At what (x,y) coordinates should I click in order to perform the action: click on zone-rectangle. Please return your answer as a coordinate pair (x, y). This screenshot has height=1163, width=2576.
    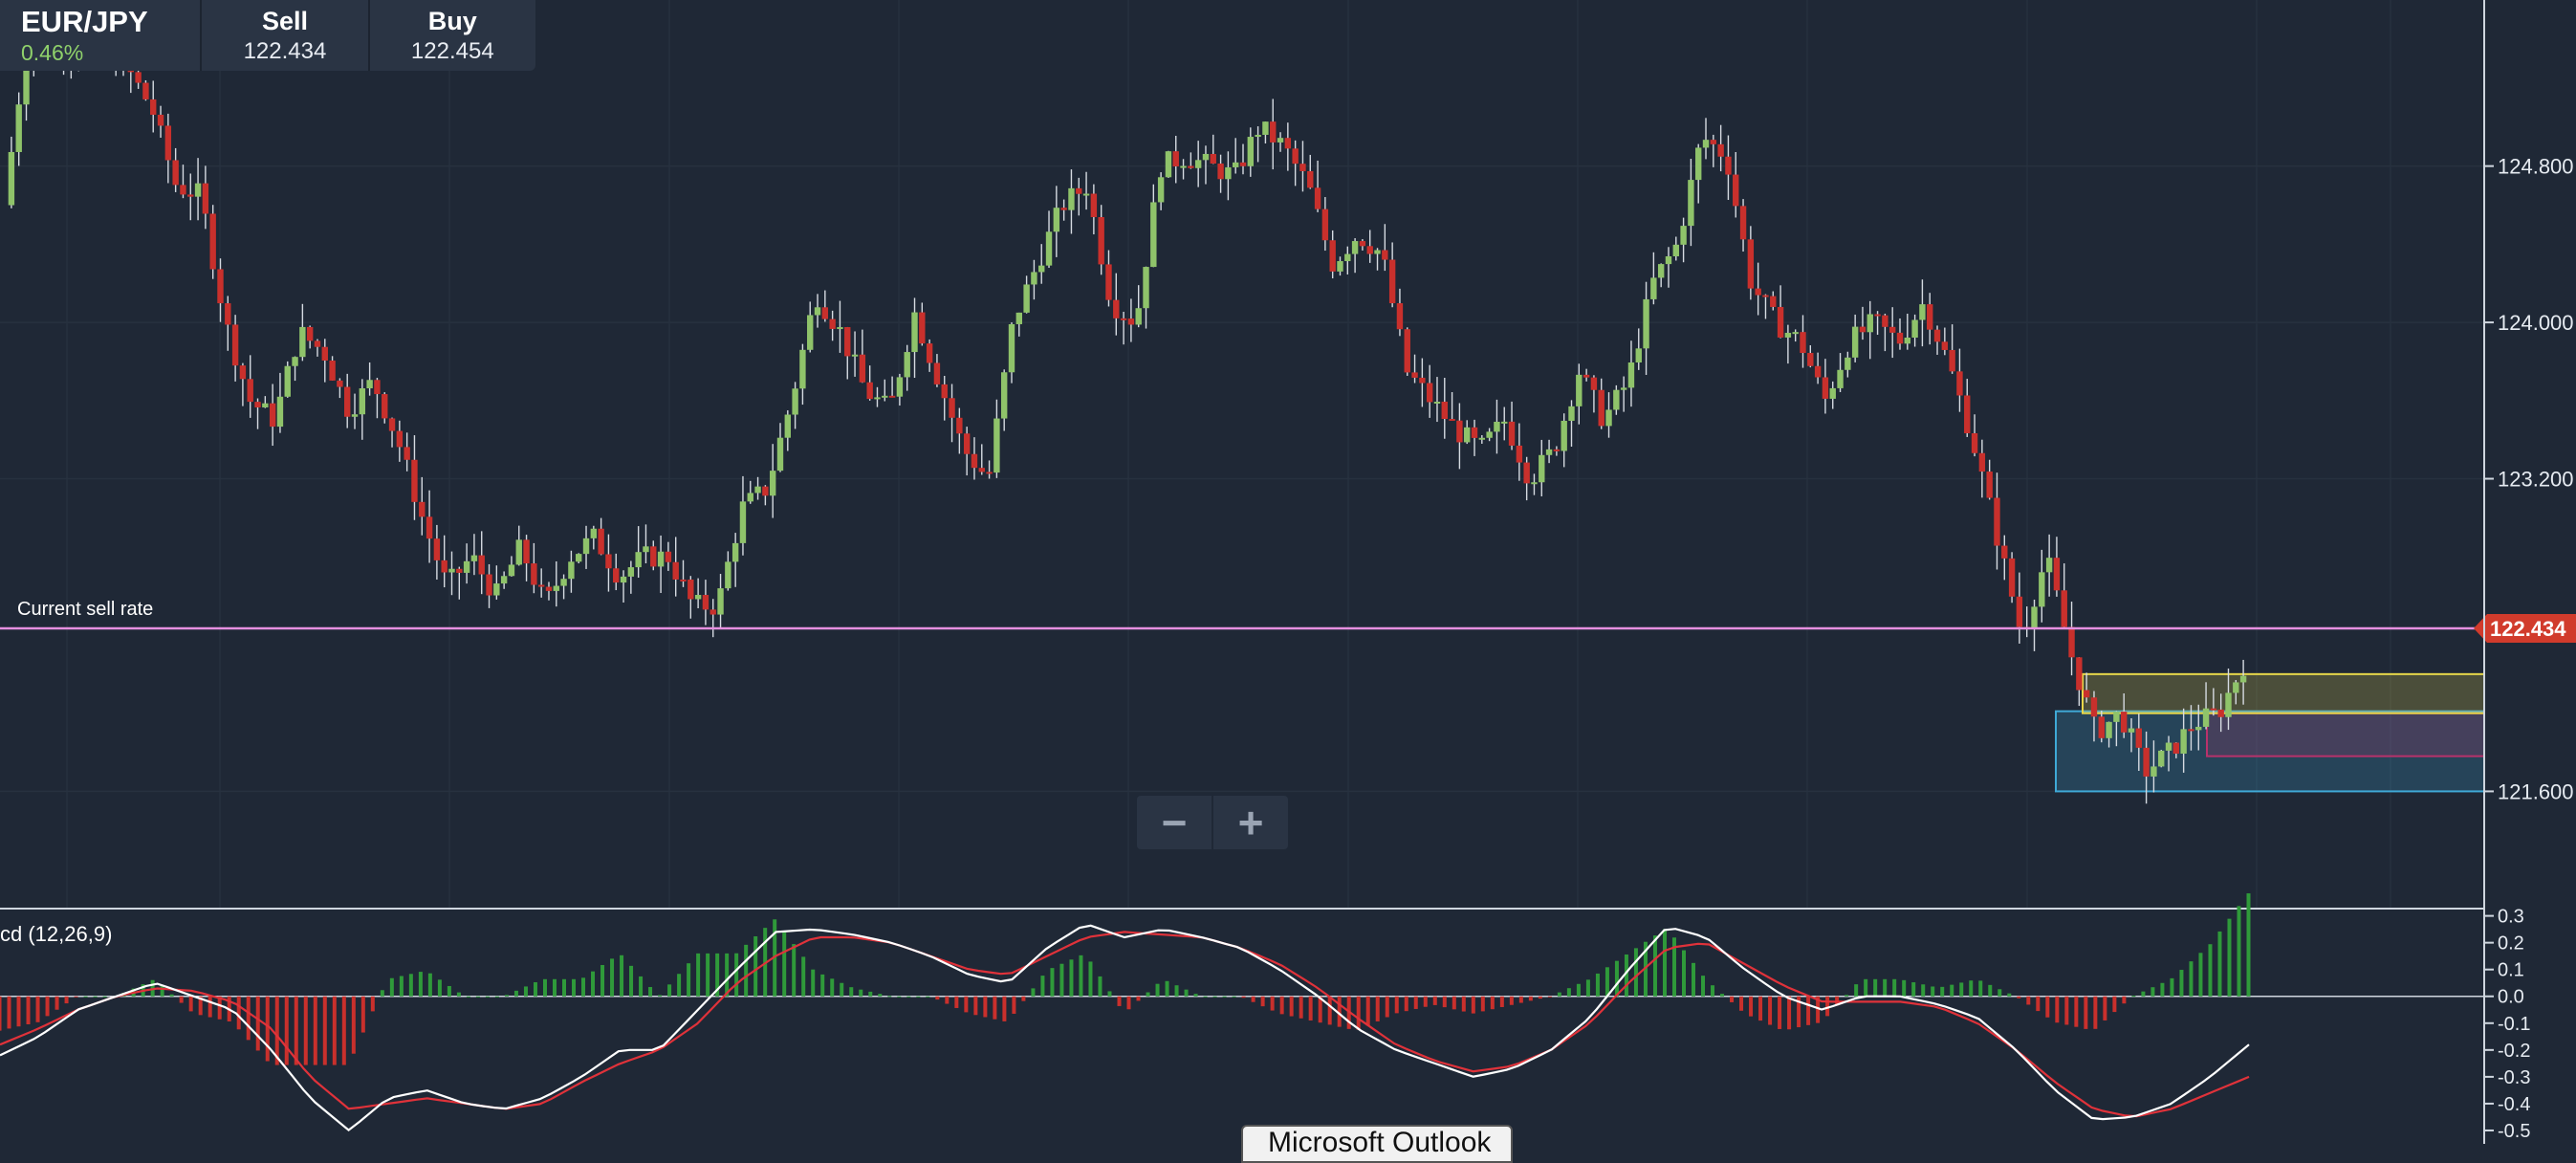
    Looking at the image, I should click on (2345, 734).